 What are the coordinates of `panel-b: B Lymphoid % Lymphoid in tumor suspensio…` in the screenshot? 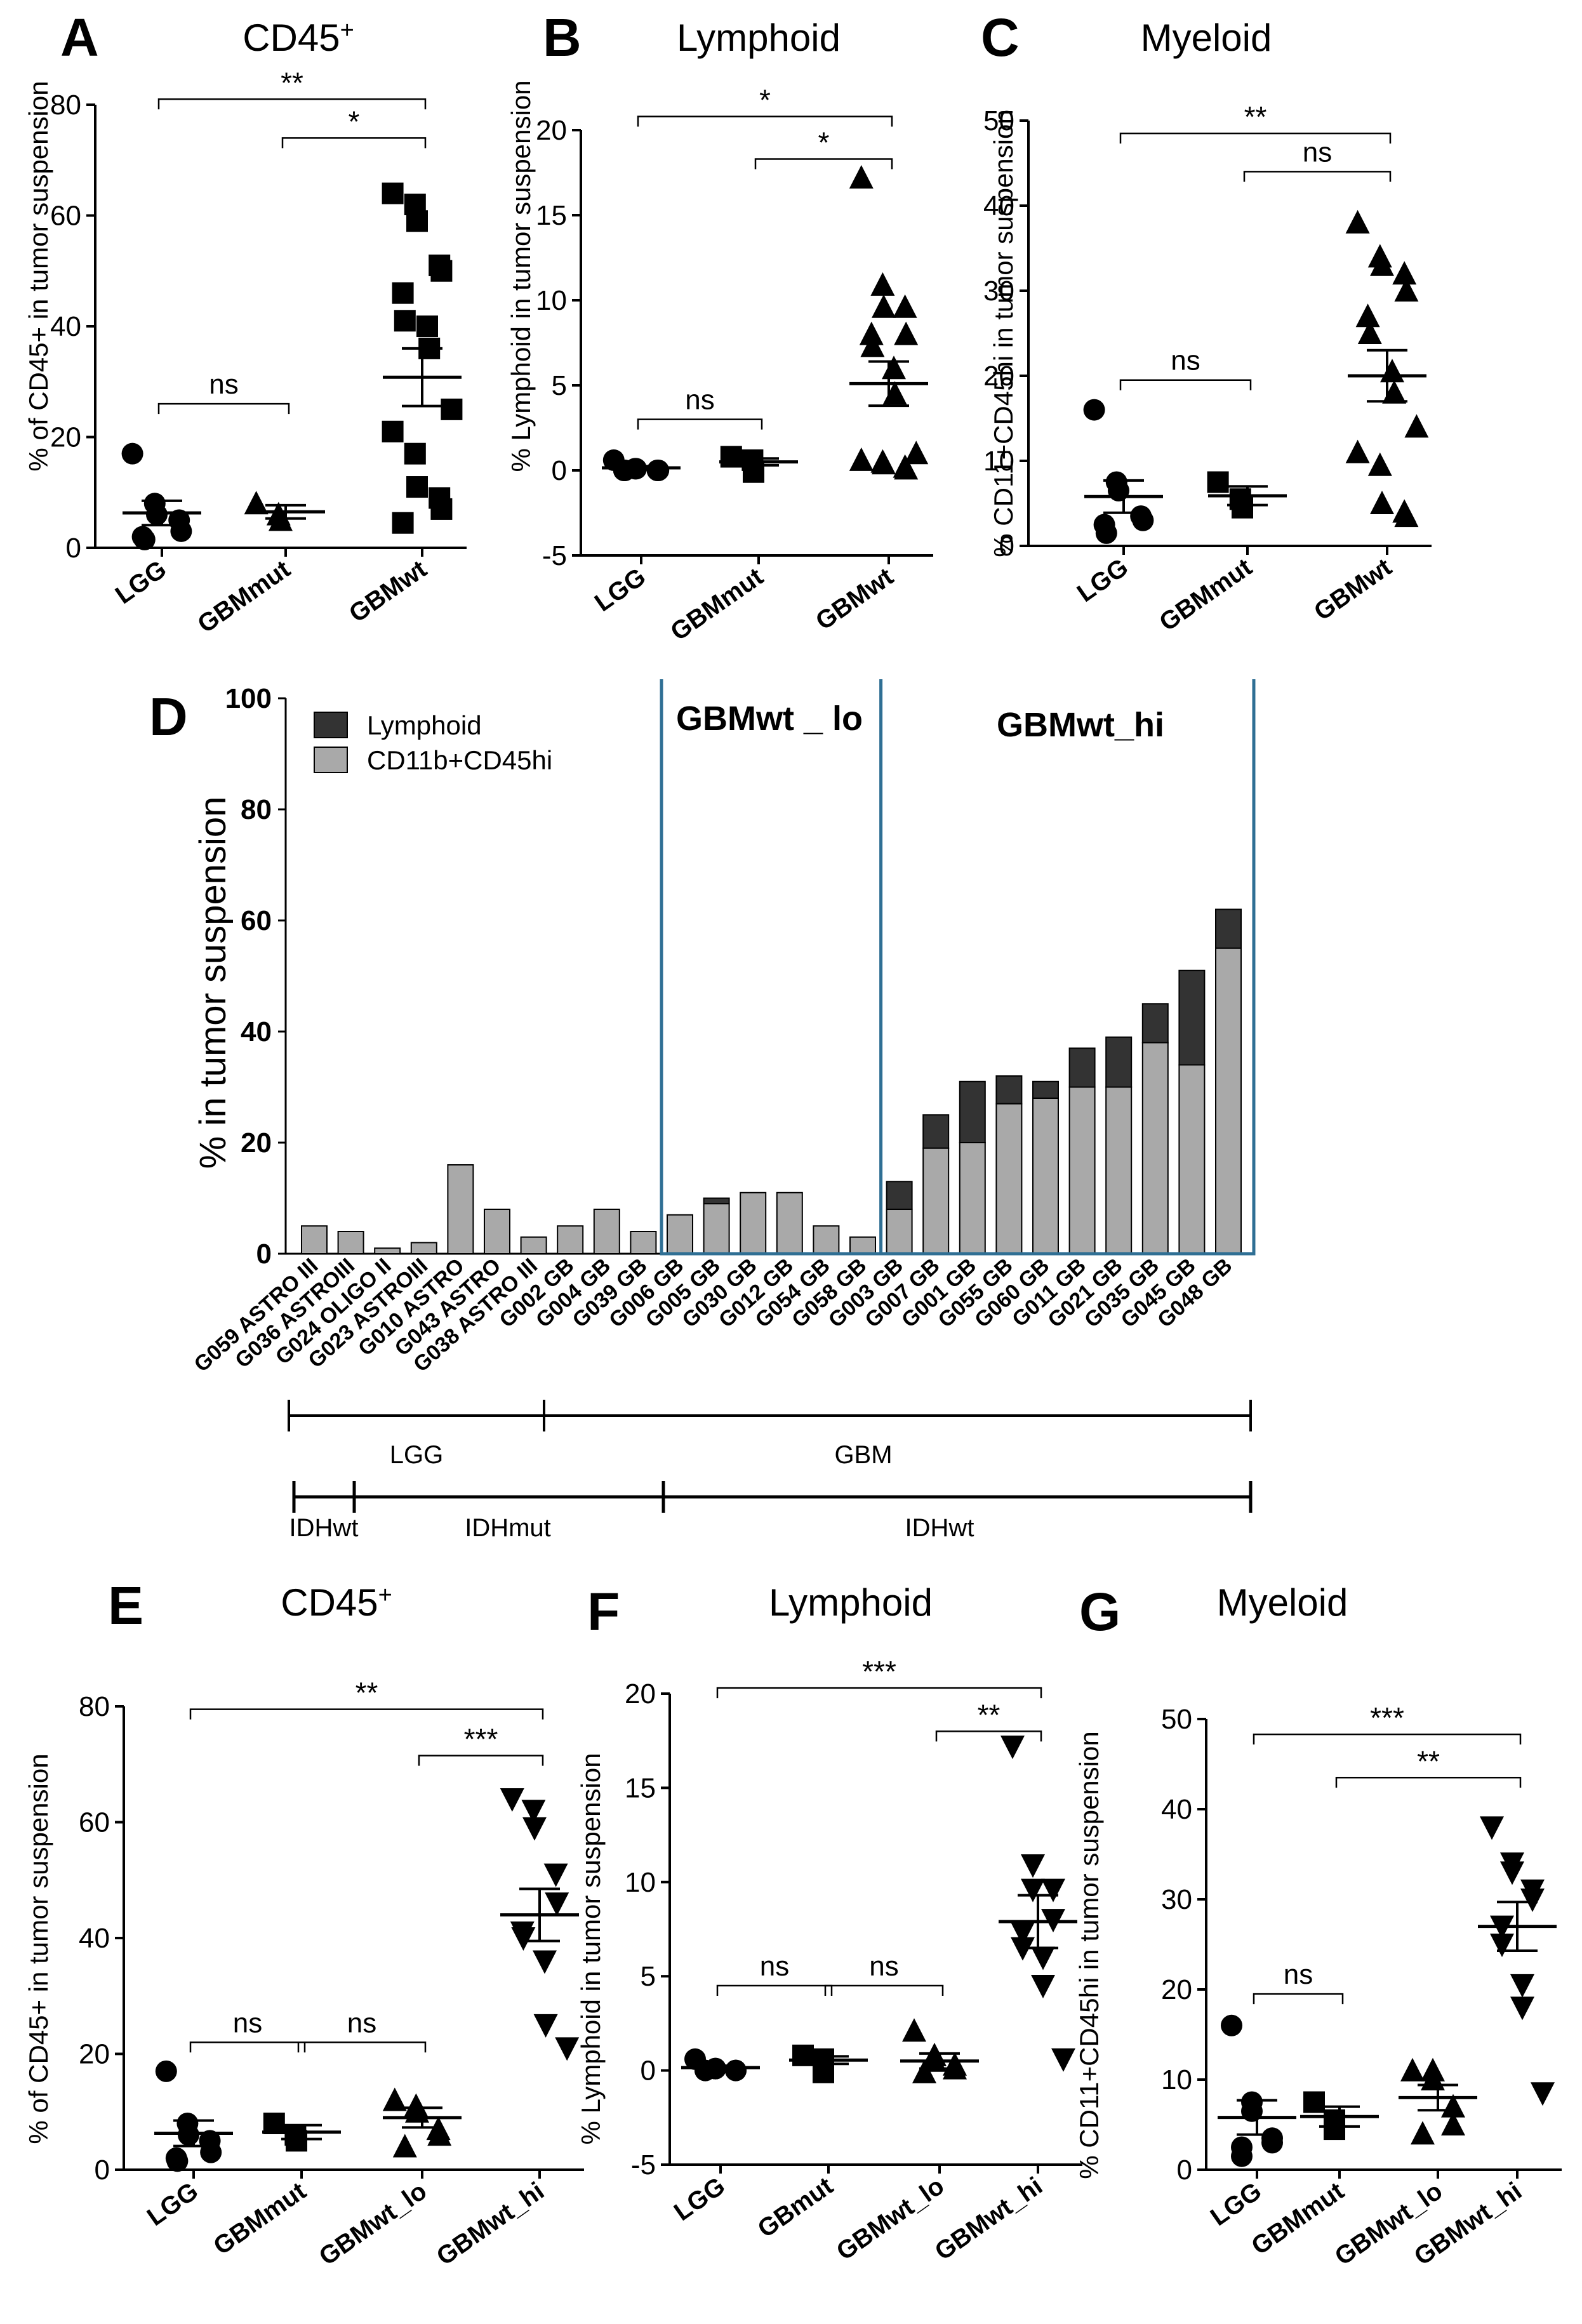 It's located at (719, 327).